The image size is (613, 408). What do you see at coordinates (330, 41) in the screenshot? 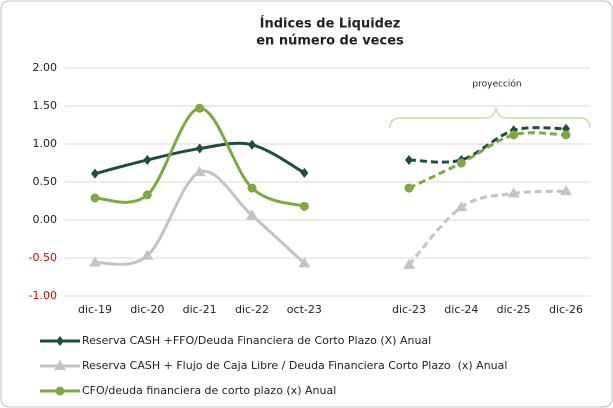
I see `chart-subtitle: en número de veces` at bounding box center [330, 41].